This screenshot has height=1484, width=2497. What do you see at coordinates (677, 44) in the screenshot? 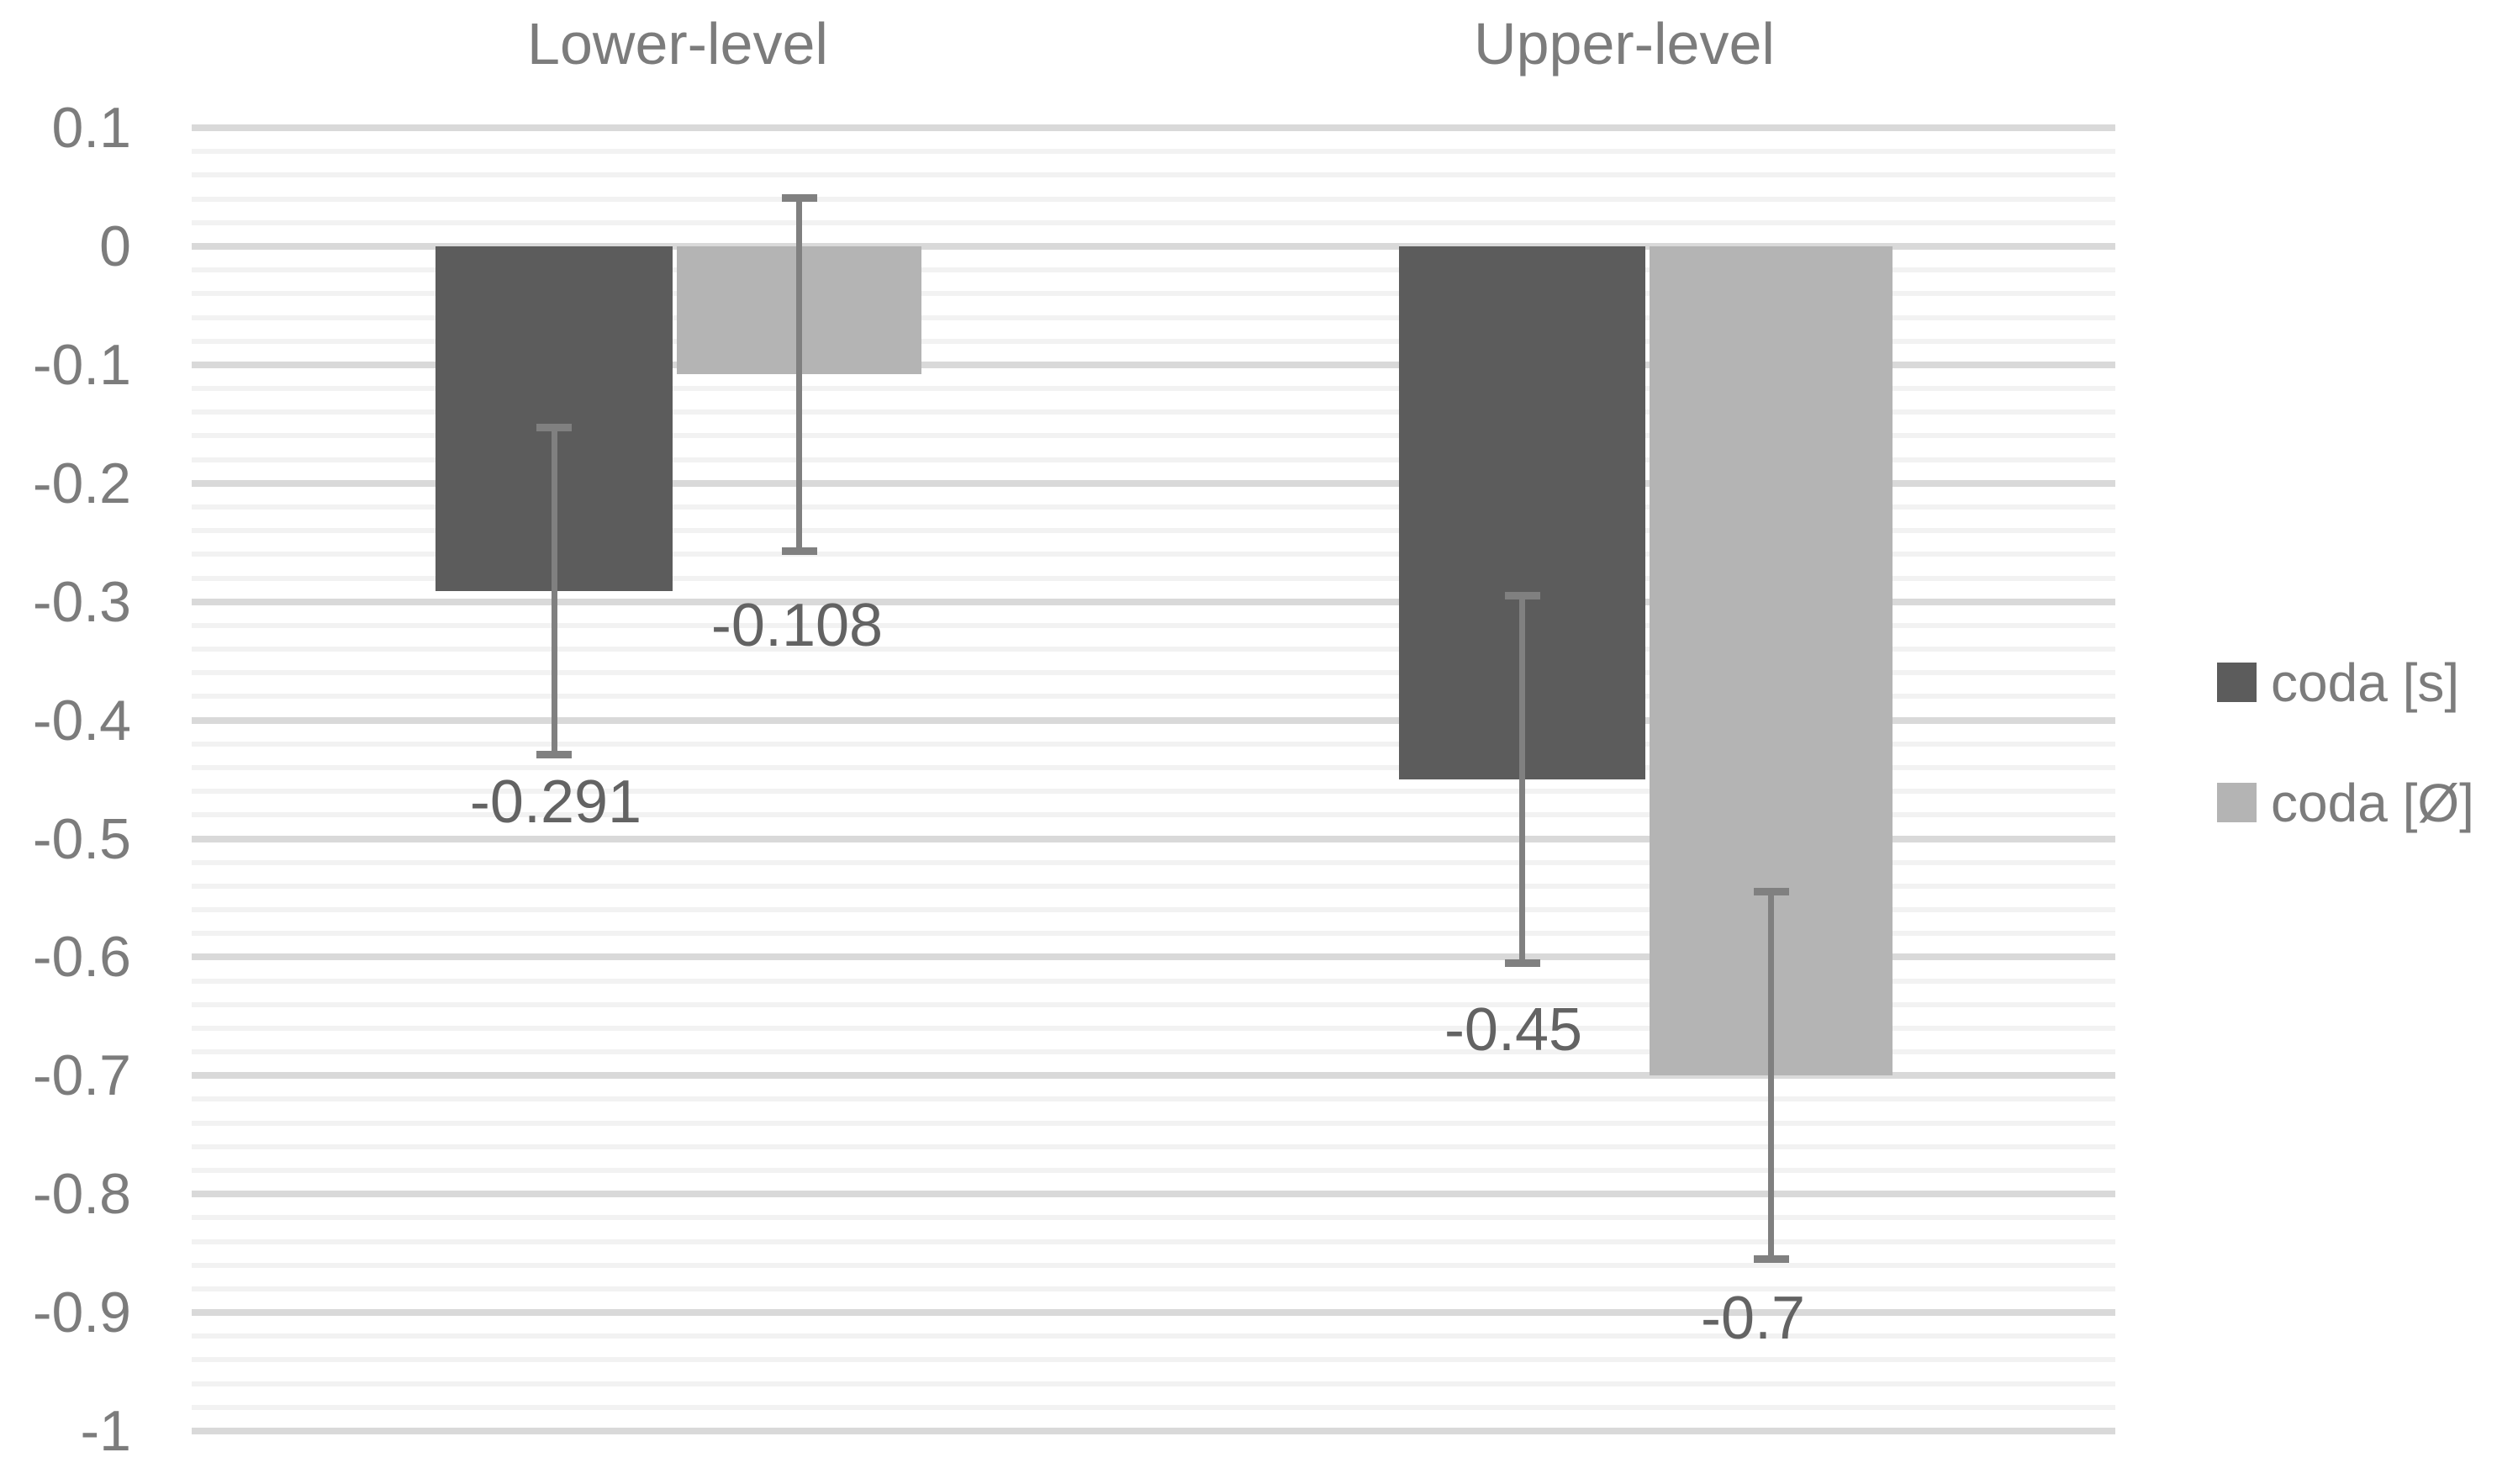
I see `category-title-lower-level: Lower-level` at bounding box center [677, 44].